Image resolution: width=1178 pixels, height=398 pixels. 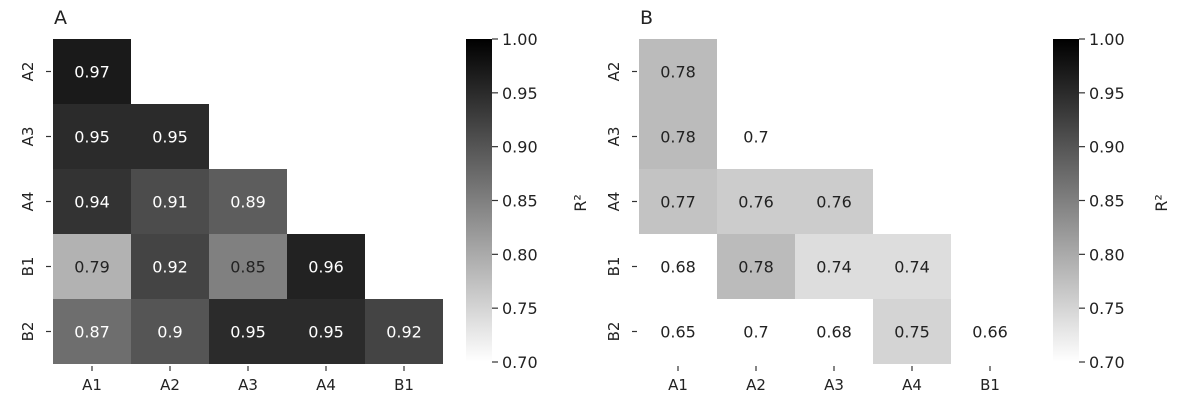 I want to click on cell-value-label: 0.65, so click(x=678, y=332).